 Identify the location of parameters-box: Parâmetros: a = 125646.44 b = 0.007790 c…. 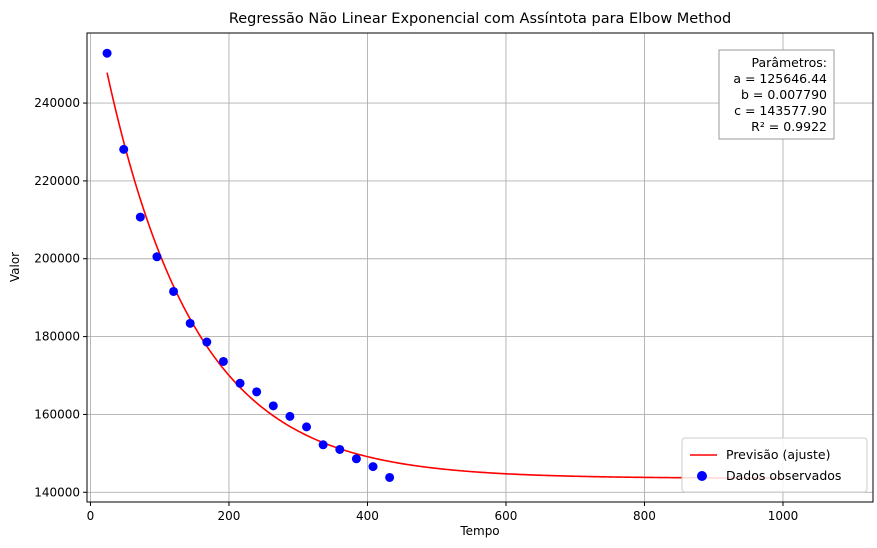
(776, 94).